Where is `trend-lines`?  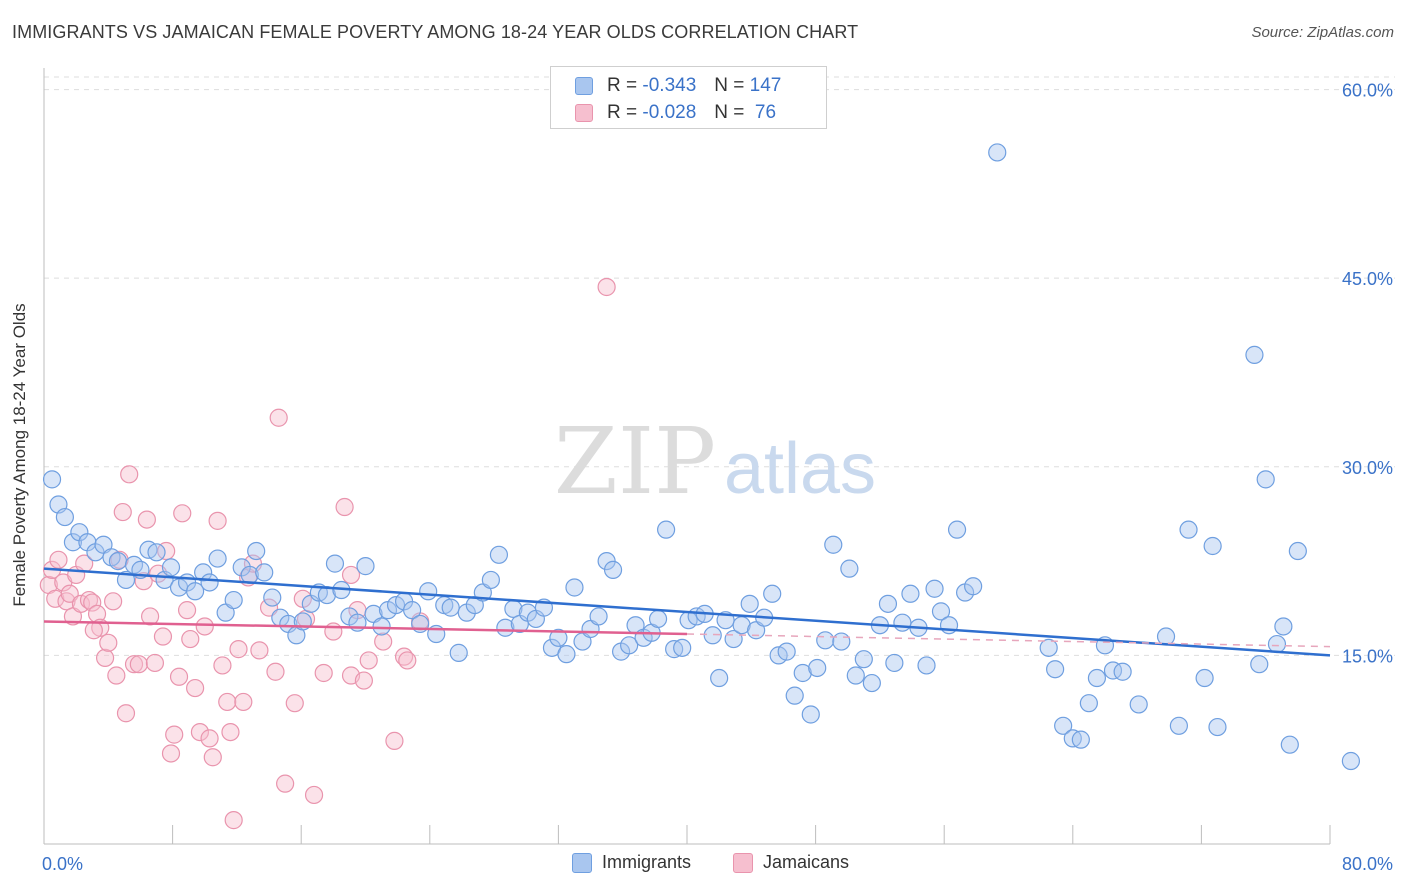 trend-lines is located at coordinates (687, 612).